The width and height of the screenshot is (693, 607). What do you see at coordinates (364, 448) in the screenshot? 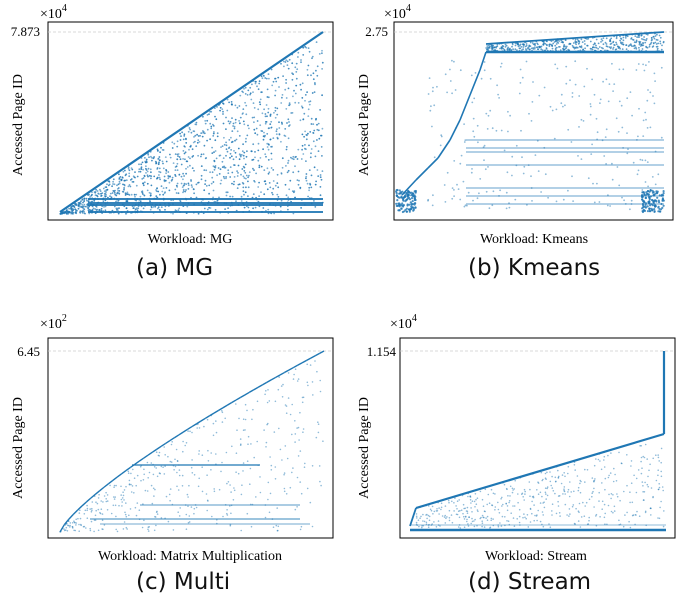
I see `y-axis-label: Accessed Page ID` at bounding box center [364, 448].